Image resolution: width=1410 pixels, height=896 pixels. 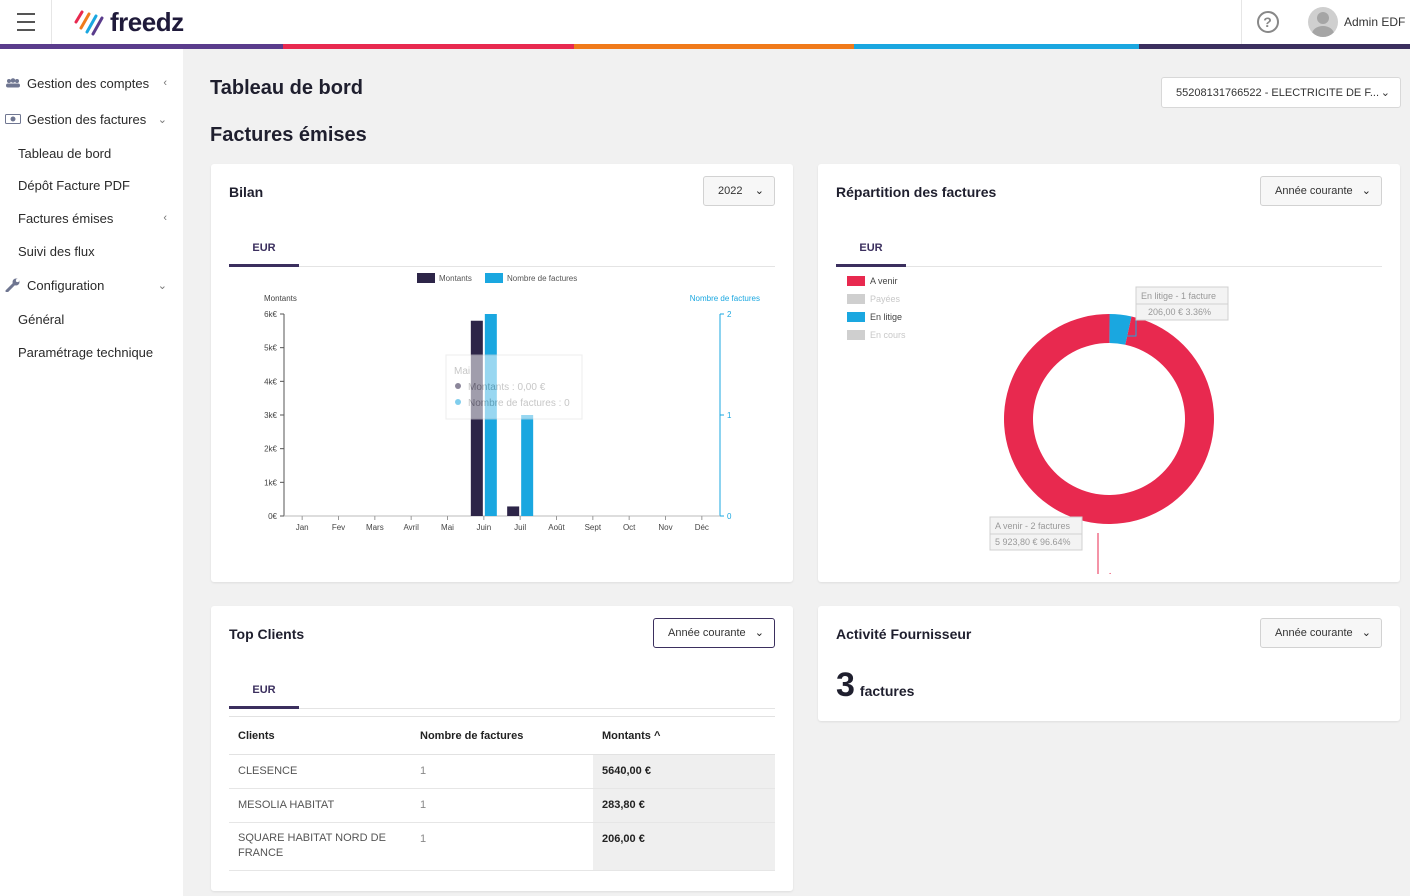 What do you see at coordinates (1281, 92) in the screenshot?
I see `company-select: 55208131766522 - ELECTRICITE DE F... ⌄` at bounding box center [1281, 92].